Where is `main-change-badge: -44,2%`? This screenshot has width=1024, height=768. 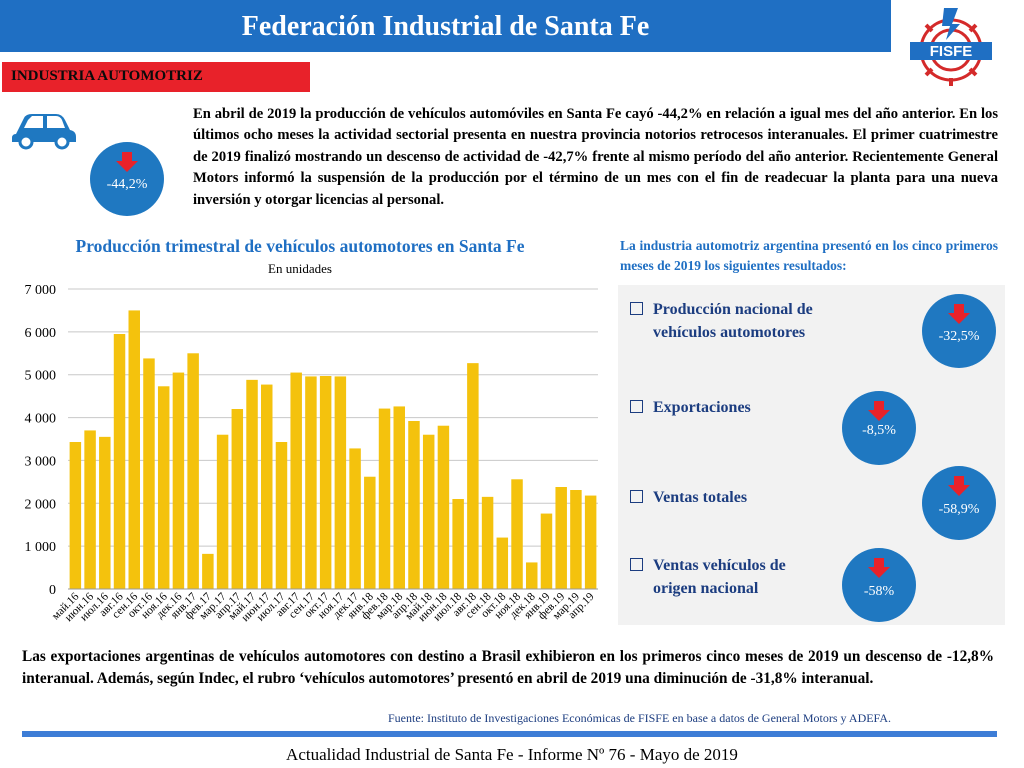 main-change-badge: -44,2% is located at coordinates (127, 179).